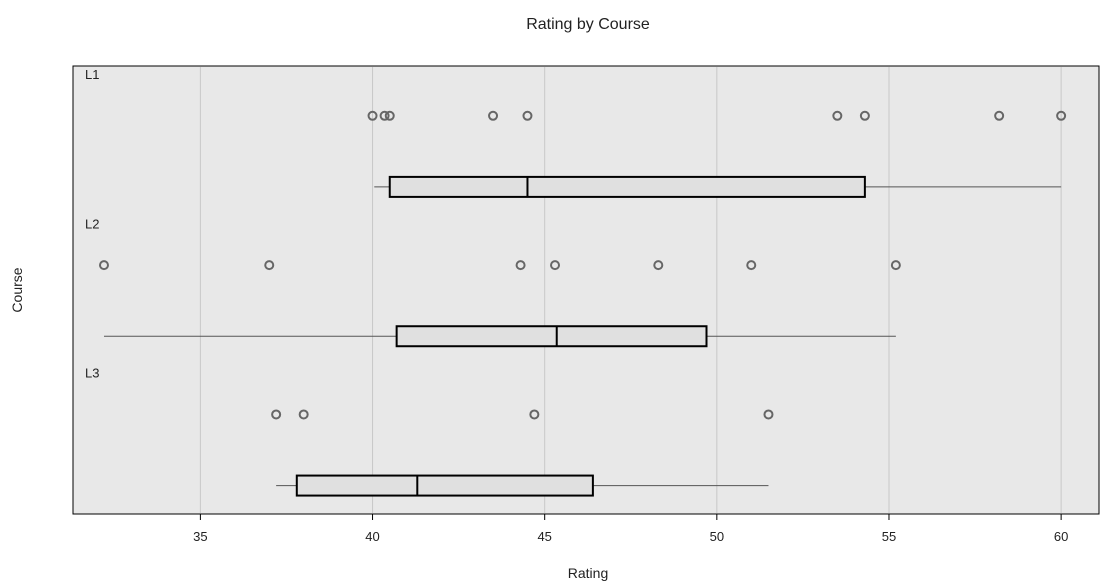  I want to click on box-group-l3: L3, so click(429, 431).